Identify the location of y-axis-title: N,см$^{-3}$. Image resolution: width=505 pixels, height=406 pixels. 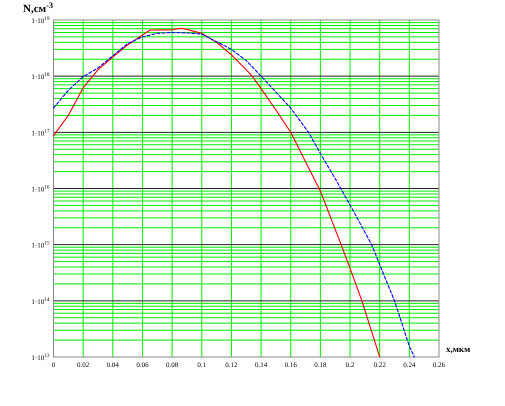
(38, 7).